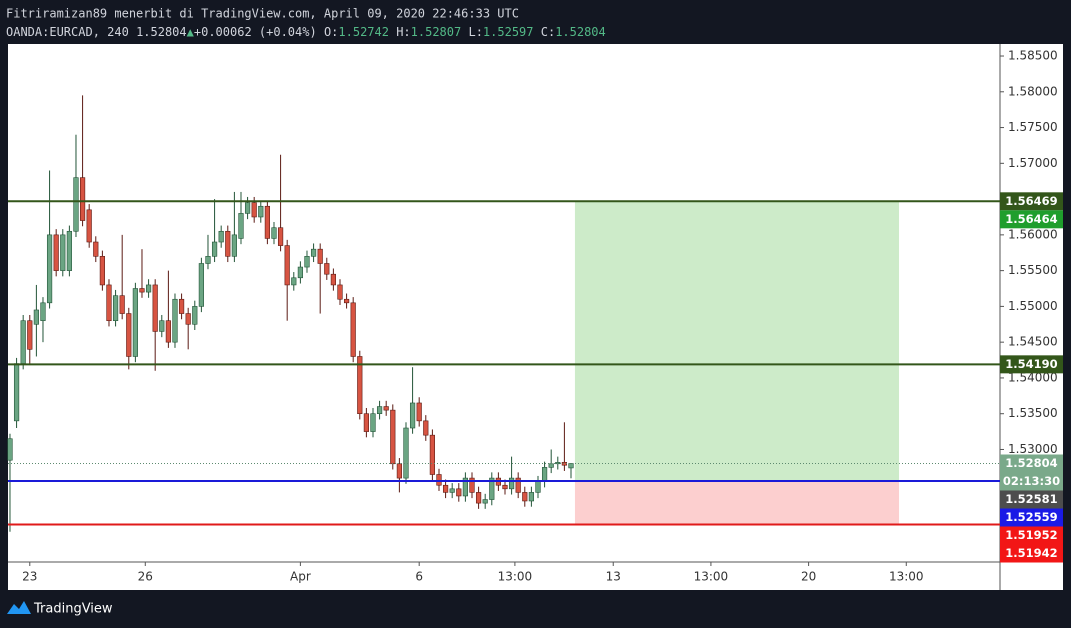 The image size is (1071, 628). What do you see at coordinates (1031, 499) in the screenshot?
I see `price-label: 1.52581` at bounding box center [1031, 499].